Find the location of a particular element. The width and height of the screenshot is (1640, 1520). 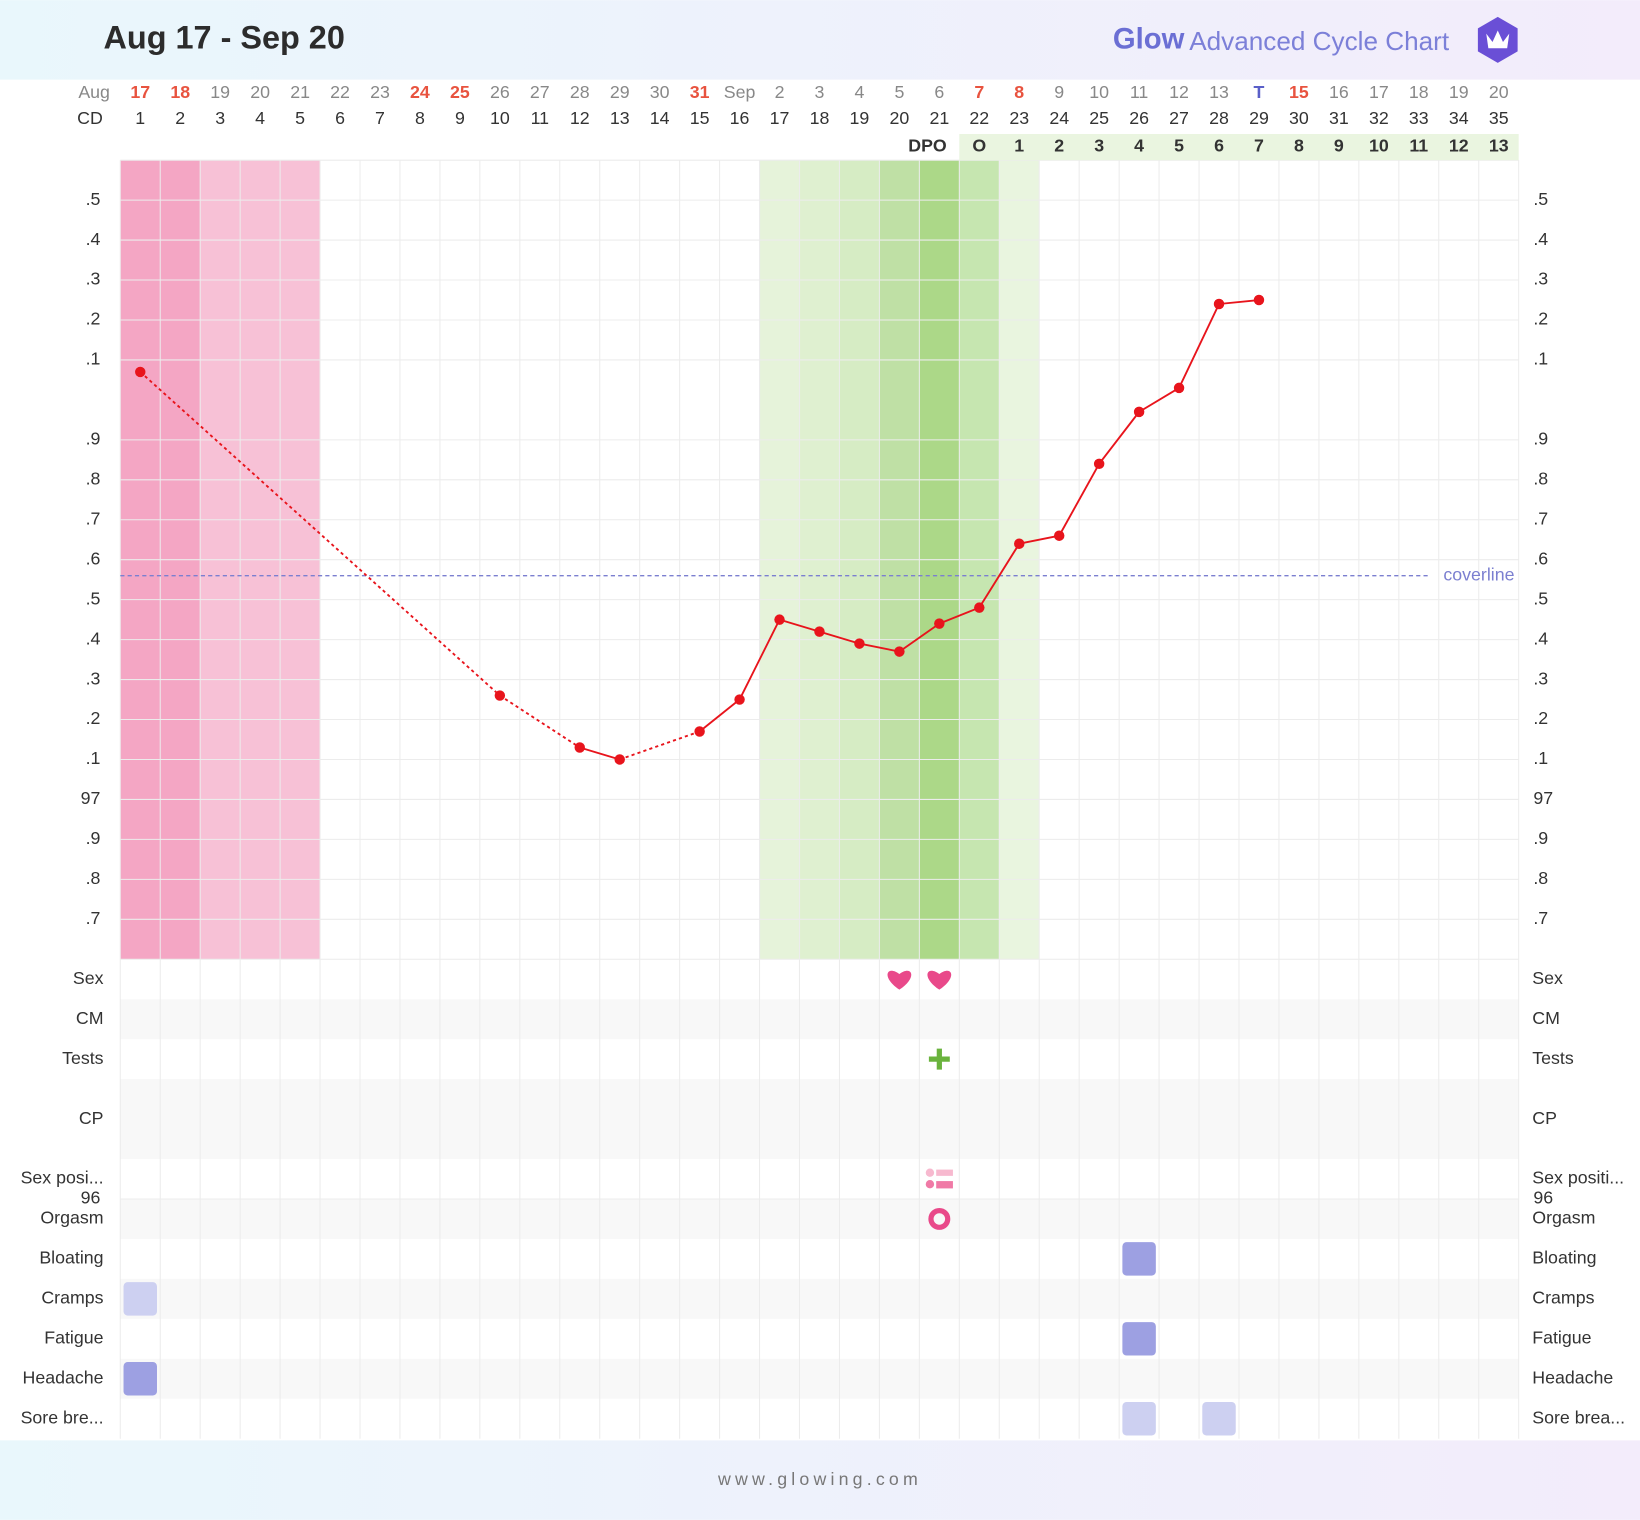

y-tick-label-right: .9 is located at coordinates (1540, 838).